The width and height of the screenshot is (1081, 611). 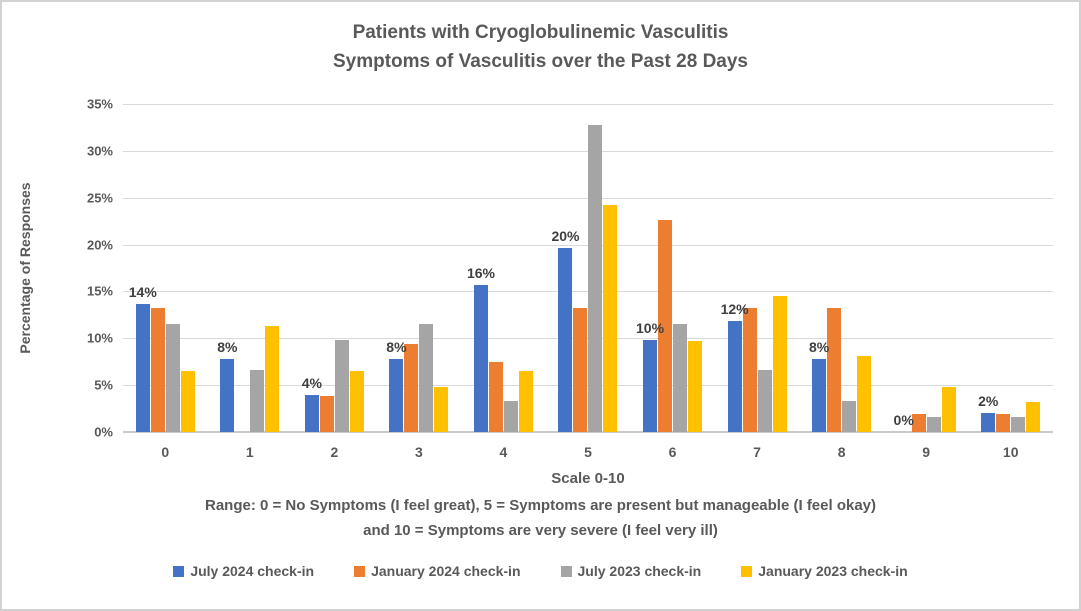 I want to click on legend-item: July 2023 check-in, so click(x=631, y=571).